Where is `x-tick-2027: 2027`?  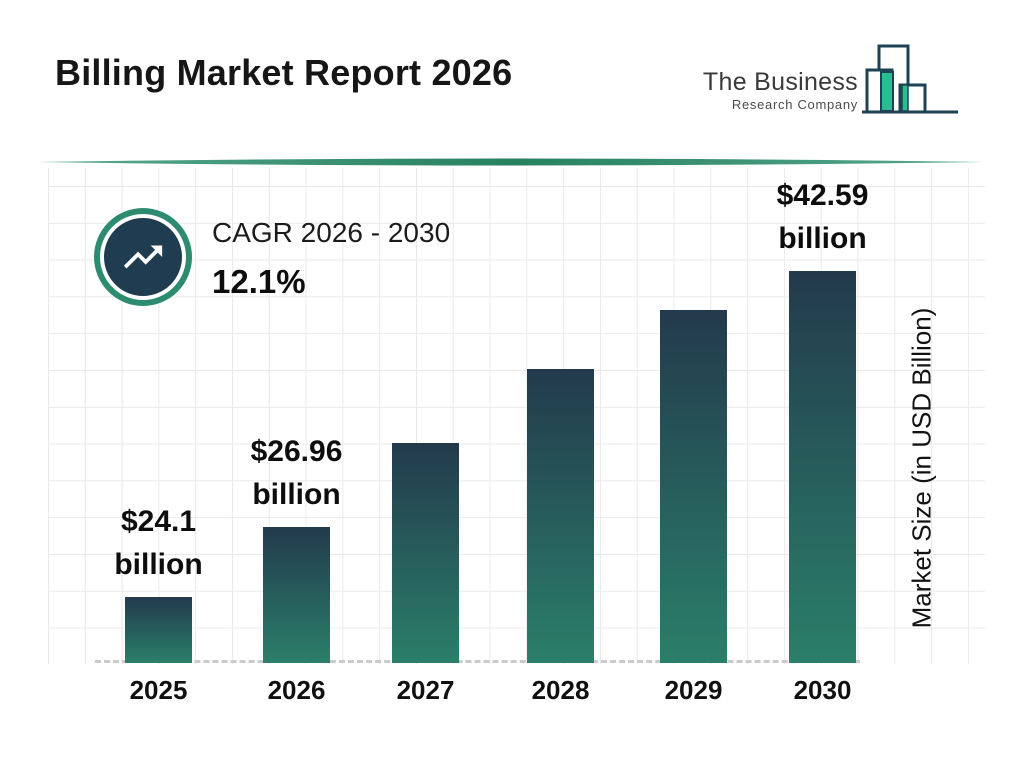 x-tick-2027: 2027 is located at coordinates (425, 690).